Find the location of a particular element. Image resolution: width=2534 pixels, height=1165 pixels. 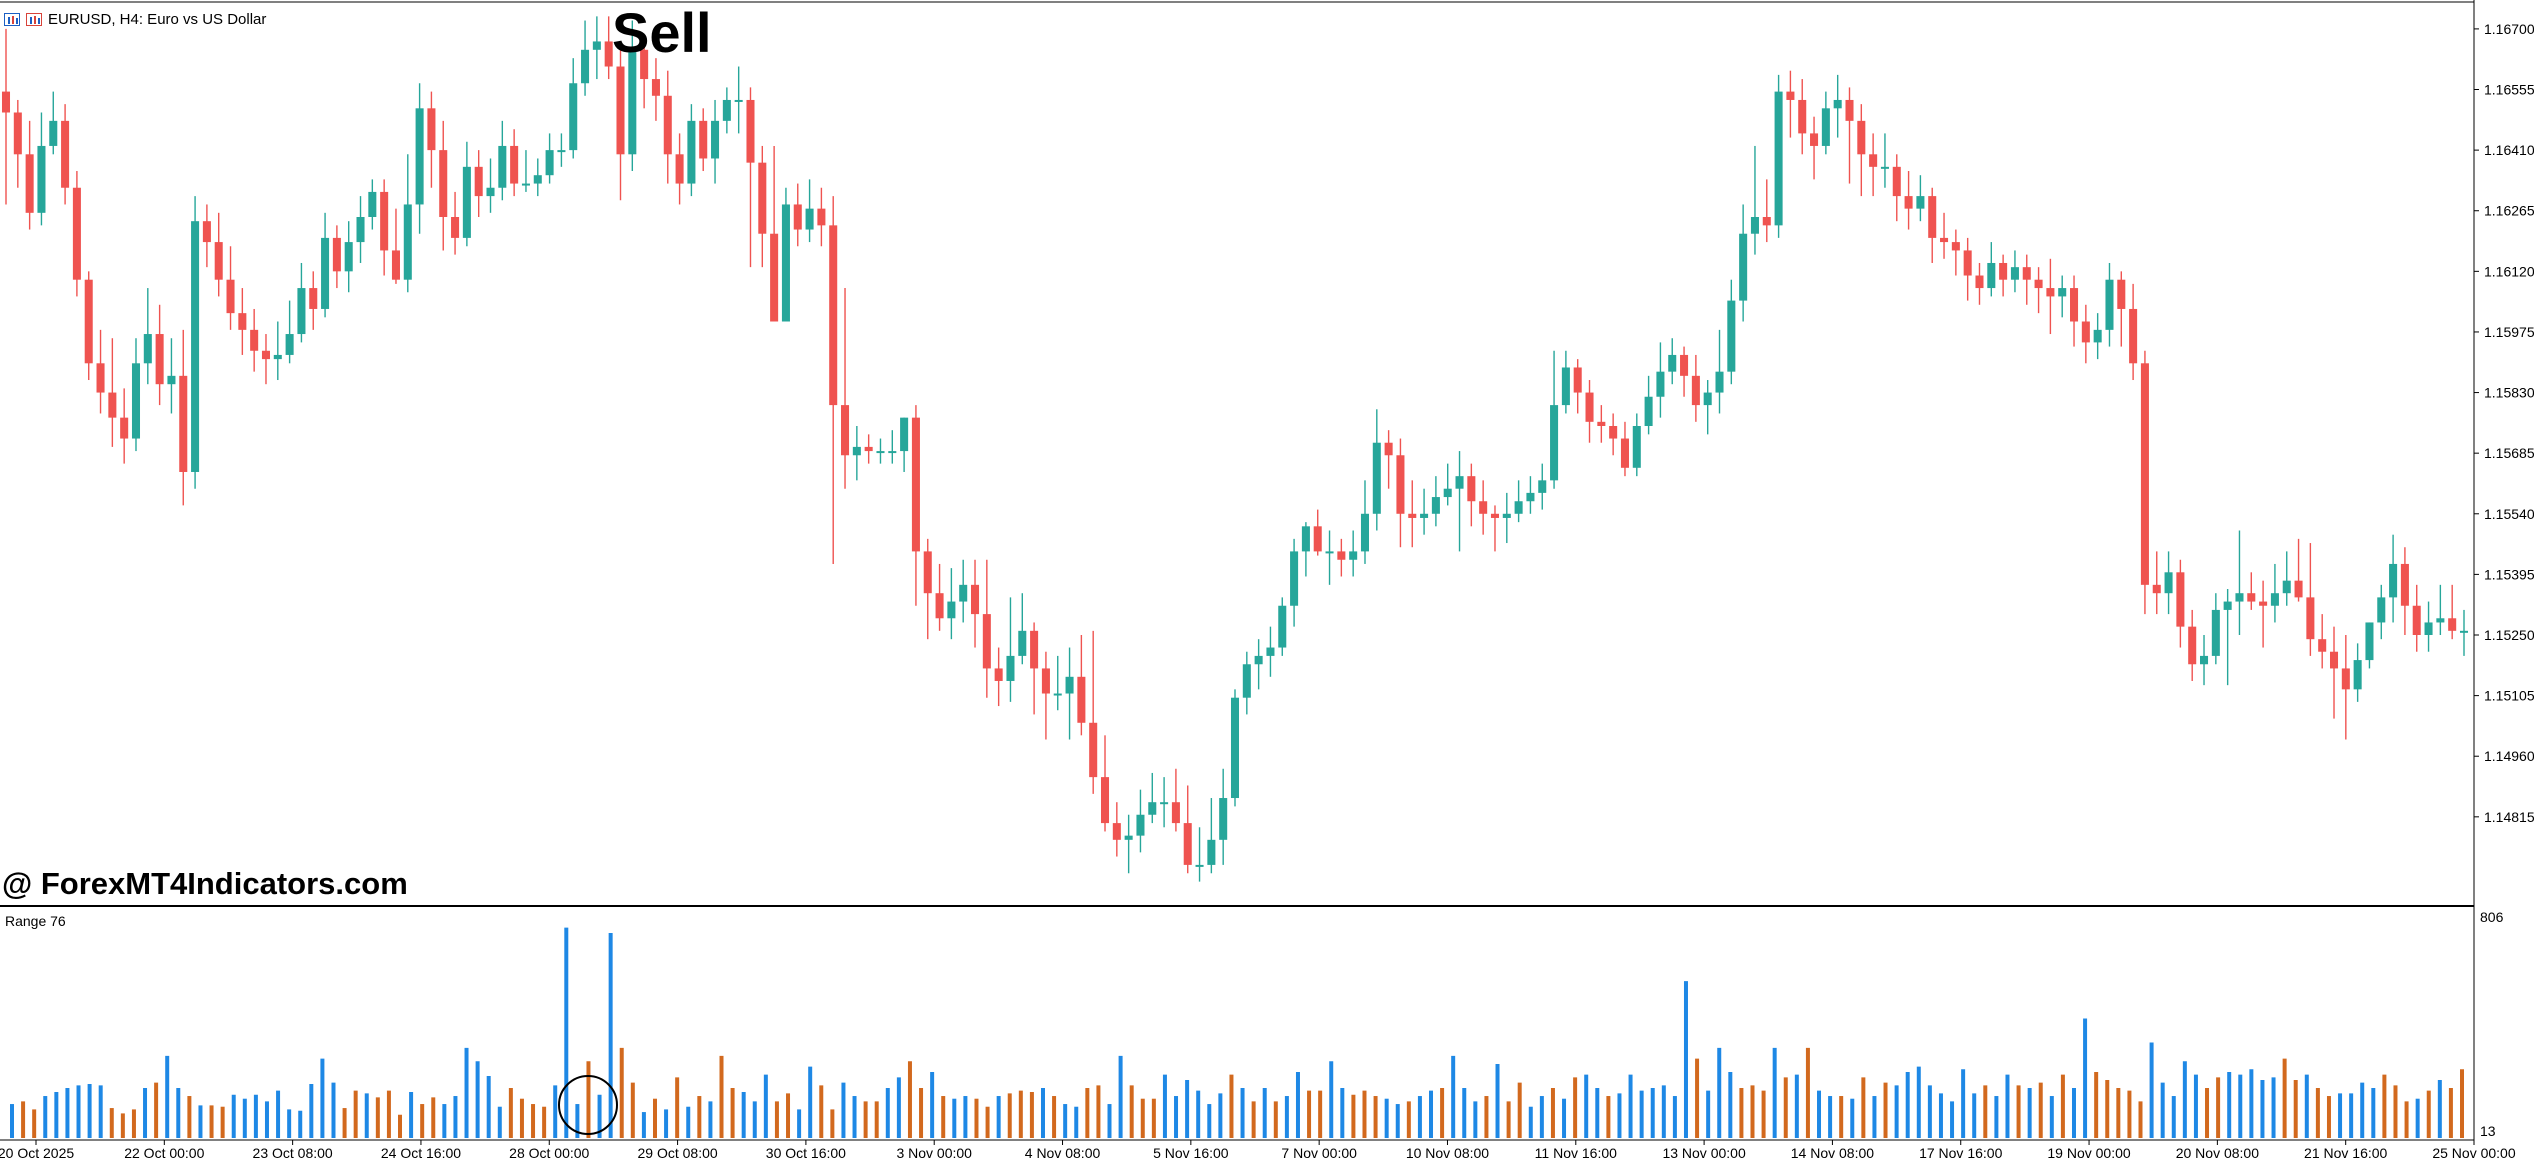

time-label: 30 Oct 16:00 is located at coordinates (806, 1153).